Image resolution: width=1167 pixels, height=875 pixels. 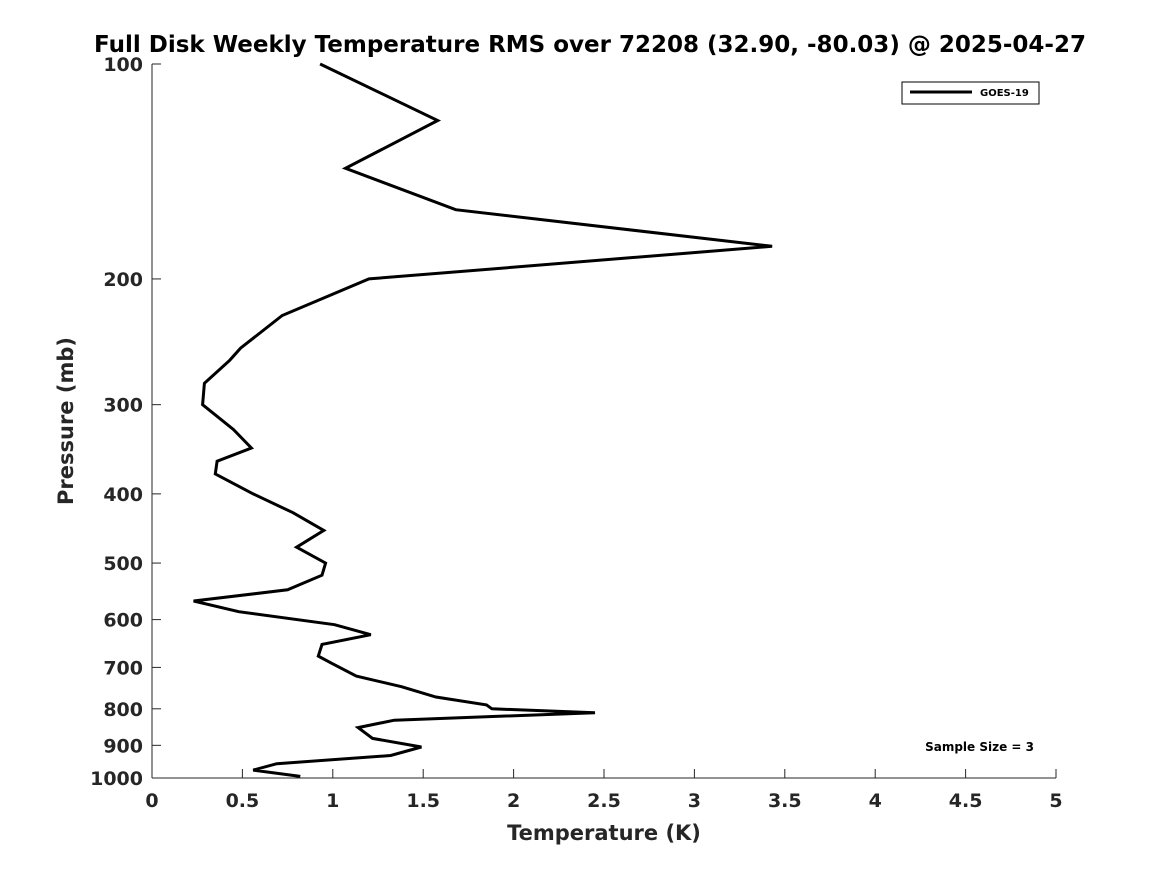 What do you see at coordinates (116, 779) in the screenshot?
I see `y-tick-label: 1000` at bounding box center [116, 779].